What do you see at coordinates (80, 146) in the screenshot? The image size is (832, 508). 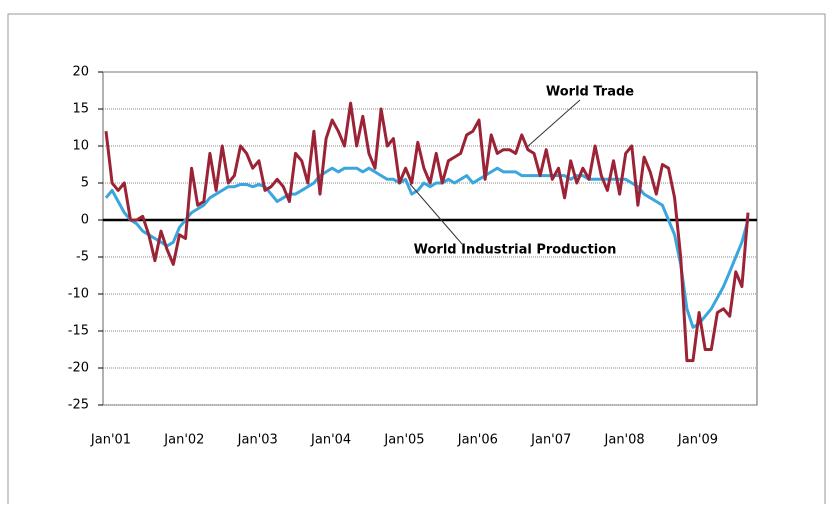 I see `y-tick-label: 10` at bounding box center [80, 146].